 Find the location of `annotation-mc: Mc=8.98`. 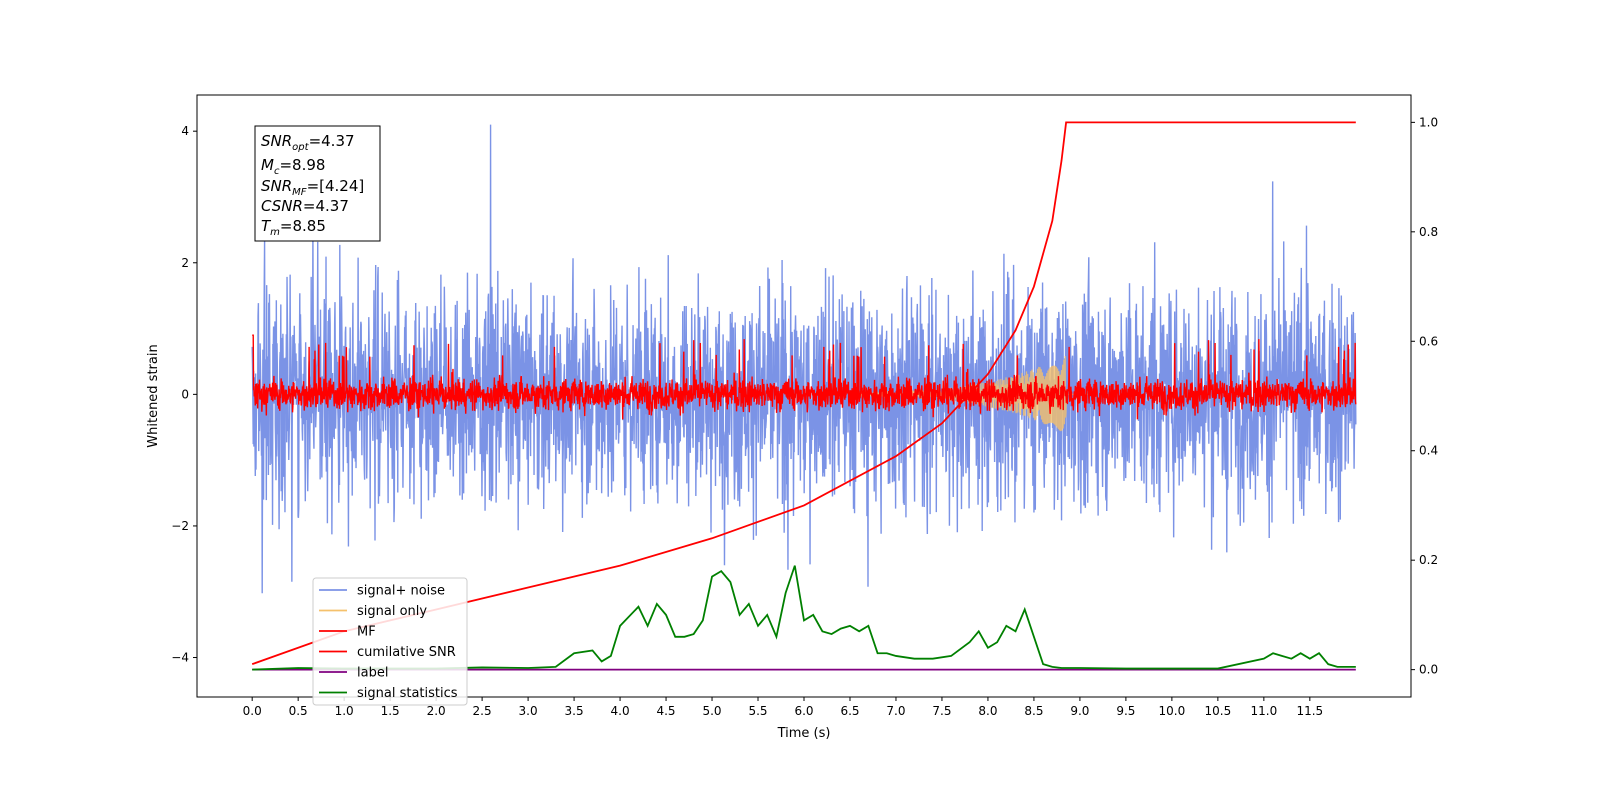

annotation-mc: Mc=8.98 is located at coordinates (293, 166).